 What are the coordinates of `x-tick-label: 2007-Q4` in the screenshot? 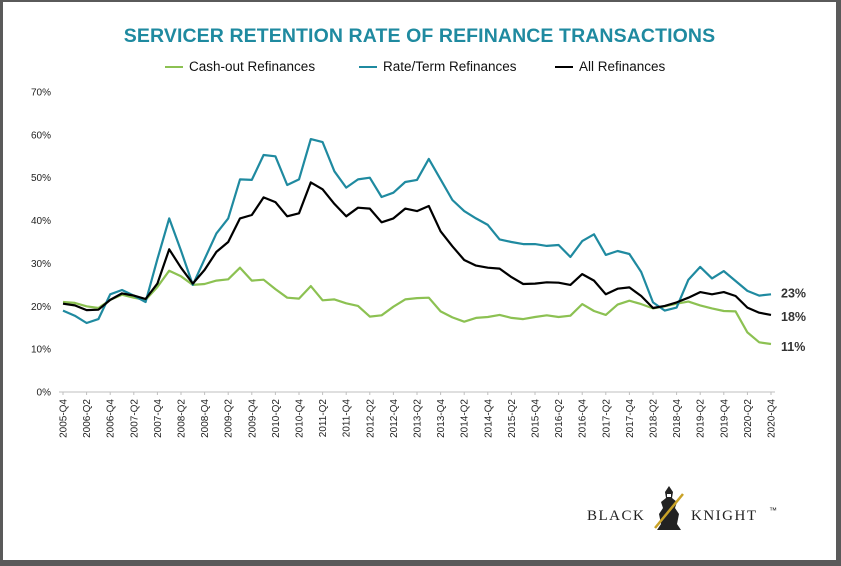 It's located at (158, 418).